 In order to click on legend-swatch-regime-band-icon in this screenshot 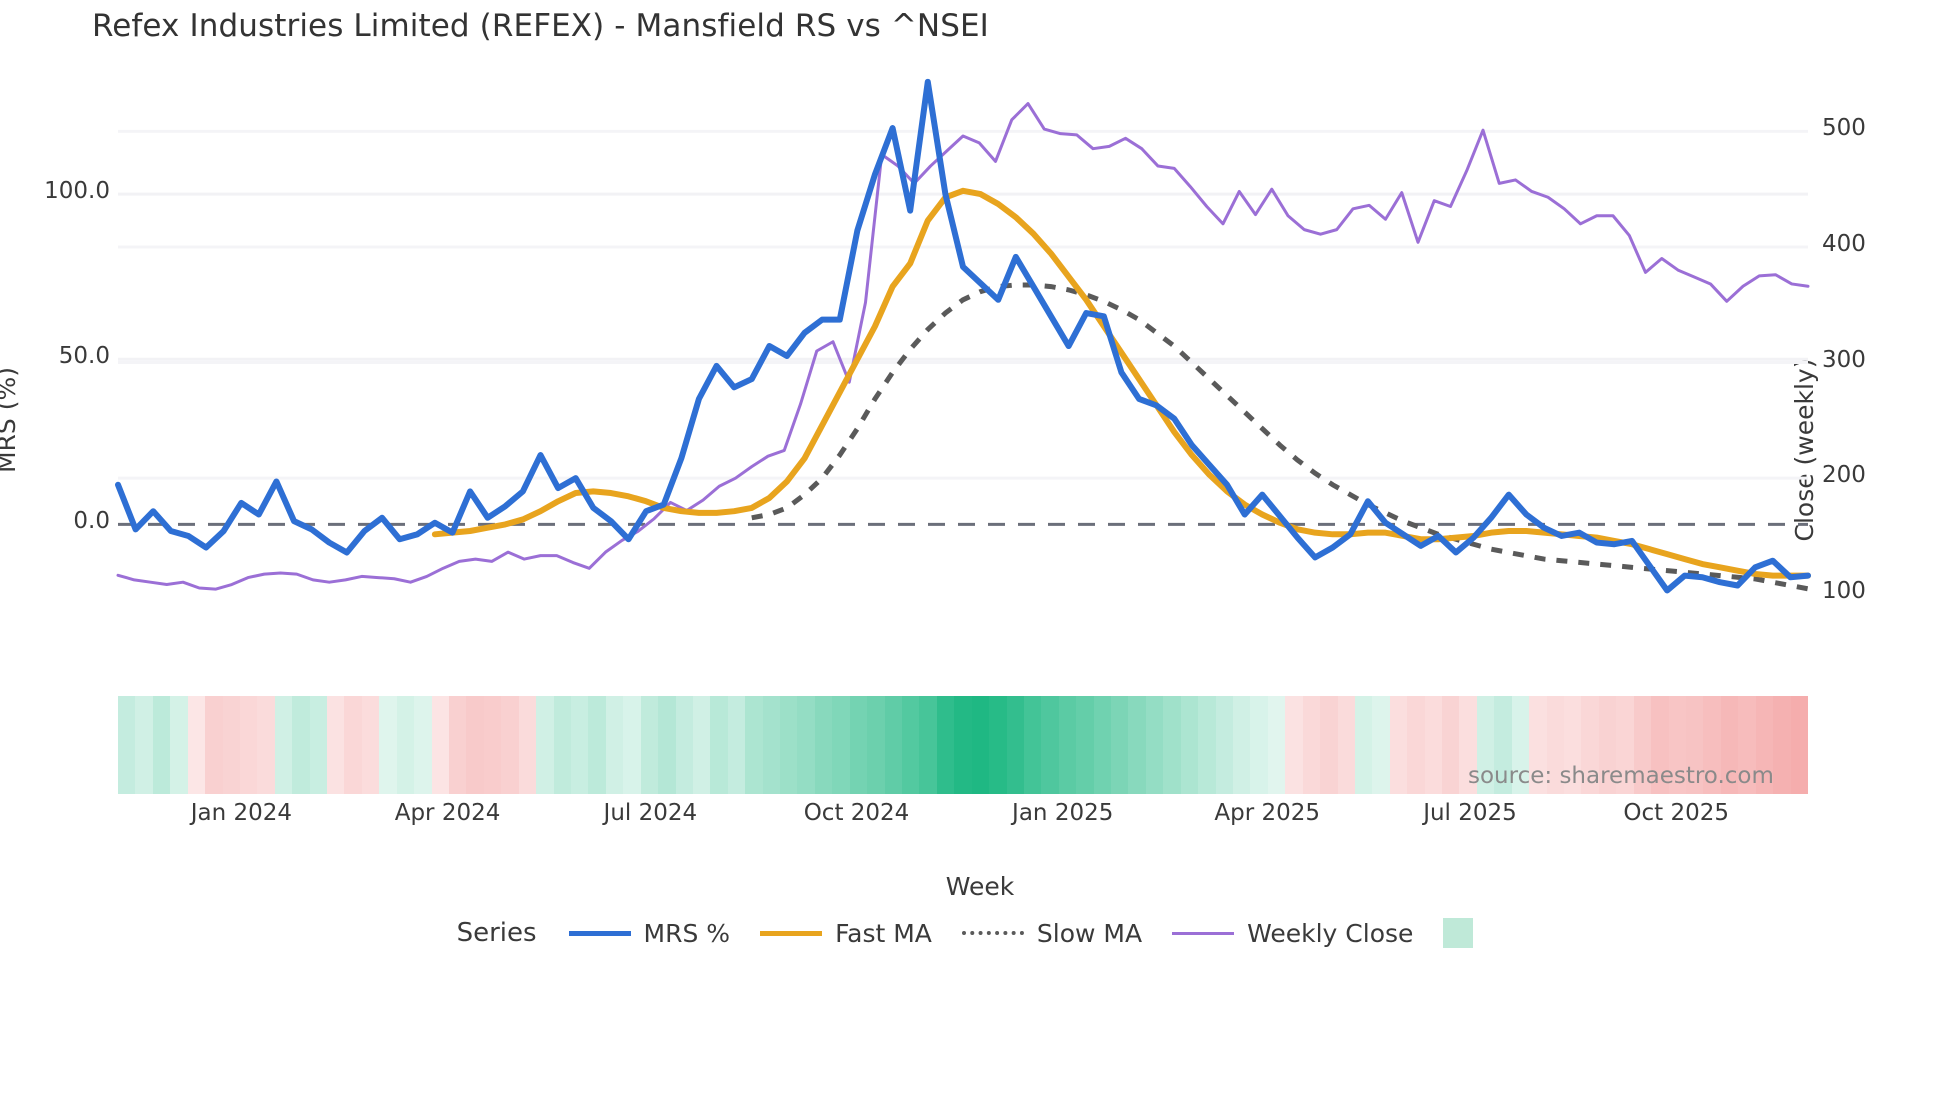, I will do `click(1458, 933)`.